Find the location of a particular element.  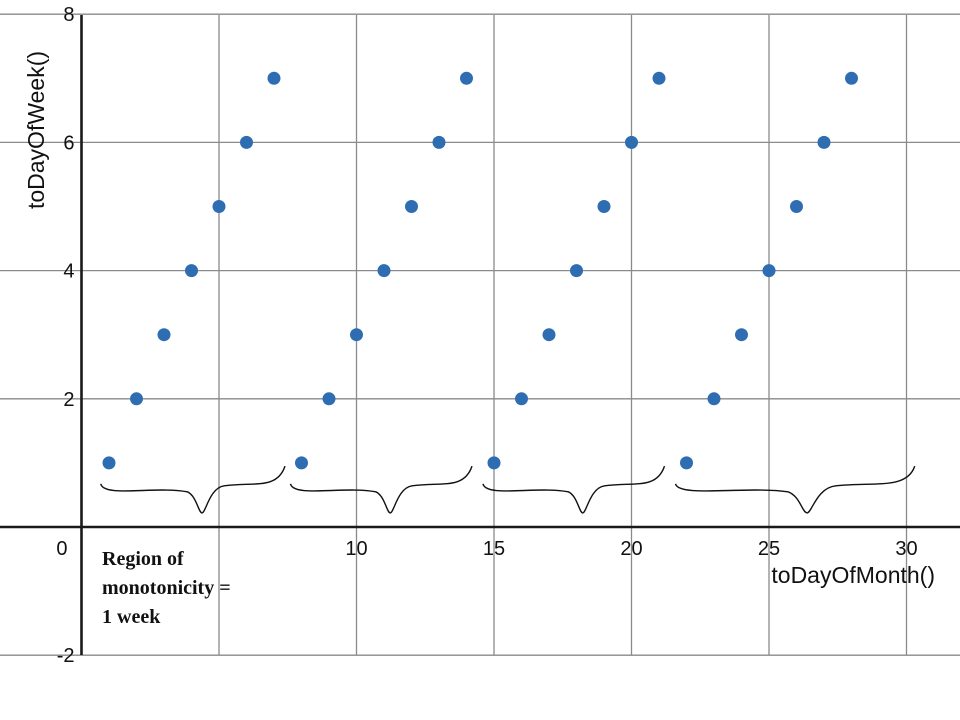

x-axis-title: toDayOfMonth() is located at coordinates (853, 575).